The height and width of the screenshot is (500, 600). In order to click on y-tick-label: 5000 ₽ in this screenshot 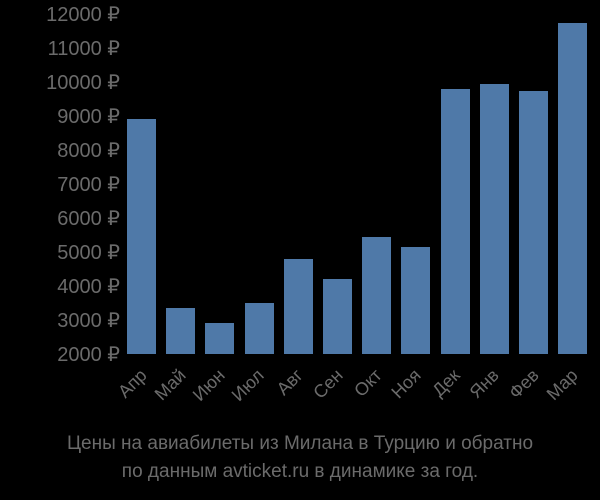, I will do `click(88, 253)`.